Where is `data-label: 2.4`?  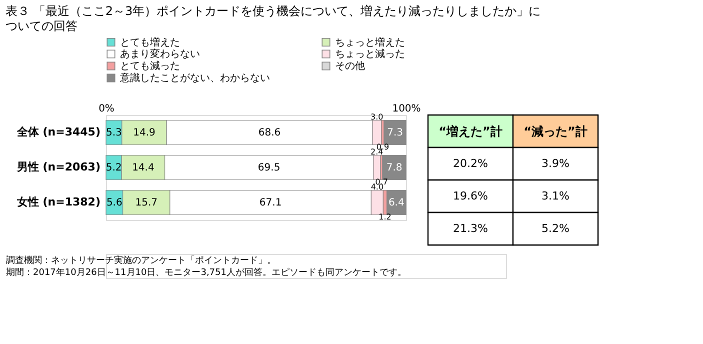
data-label: 2.4 is located at coordinates (377, 152).